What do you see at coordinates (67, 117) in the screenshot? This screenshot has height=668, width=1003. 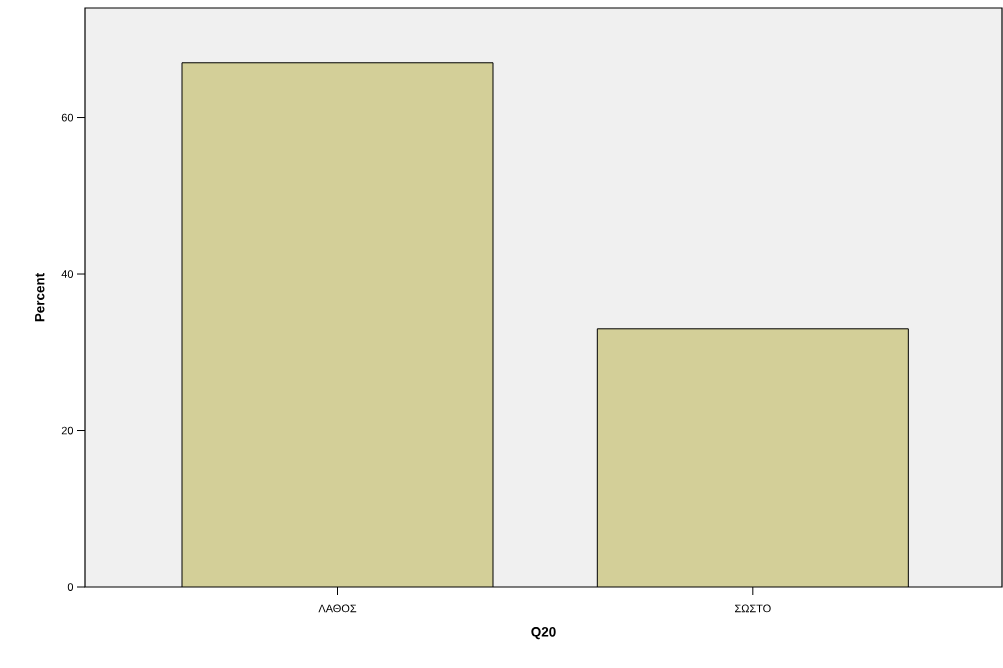 I see `y-tick-label: 60` at bounding box center [67, 117].